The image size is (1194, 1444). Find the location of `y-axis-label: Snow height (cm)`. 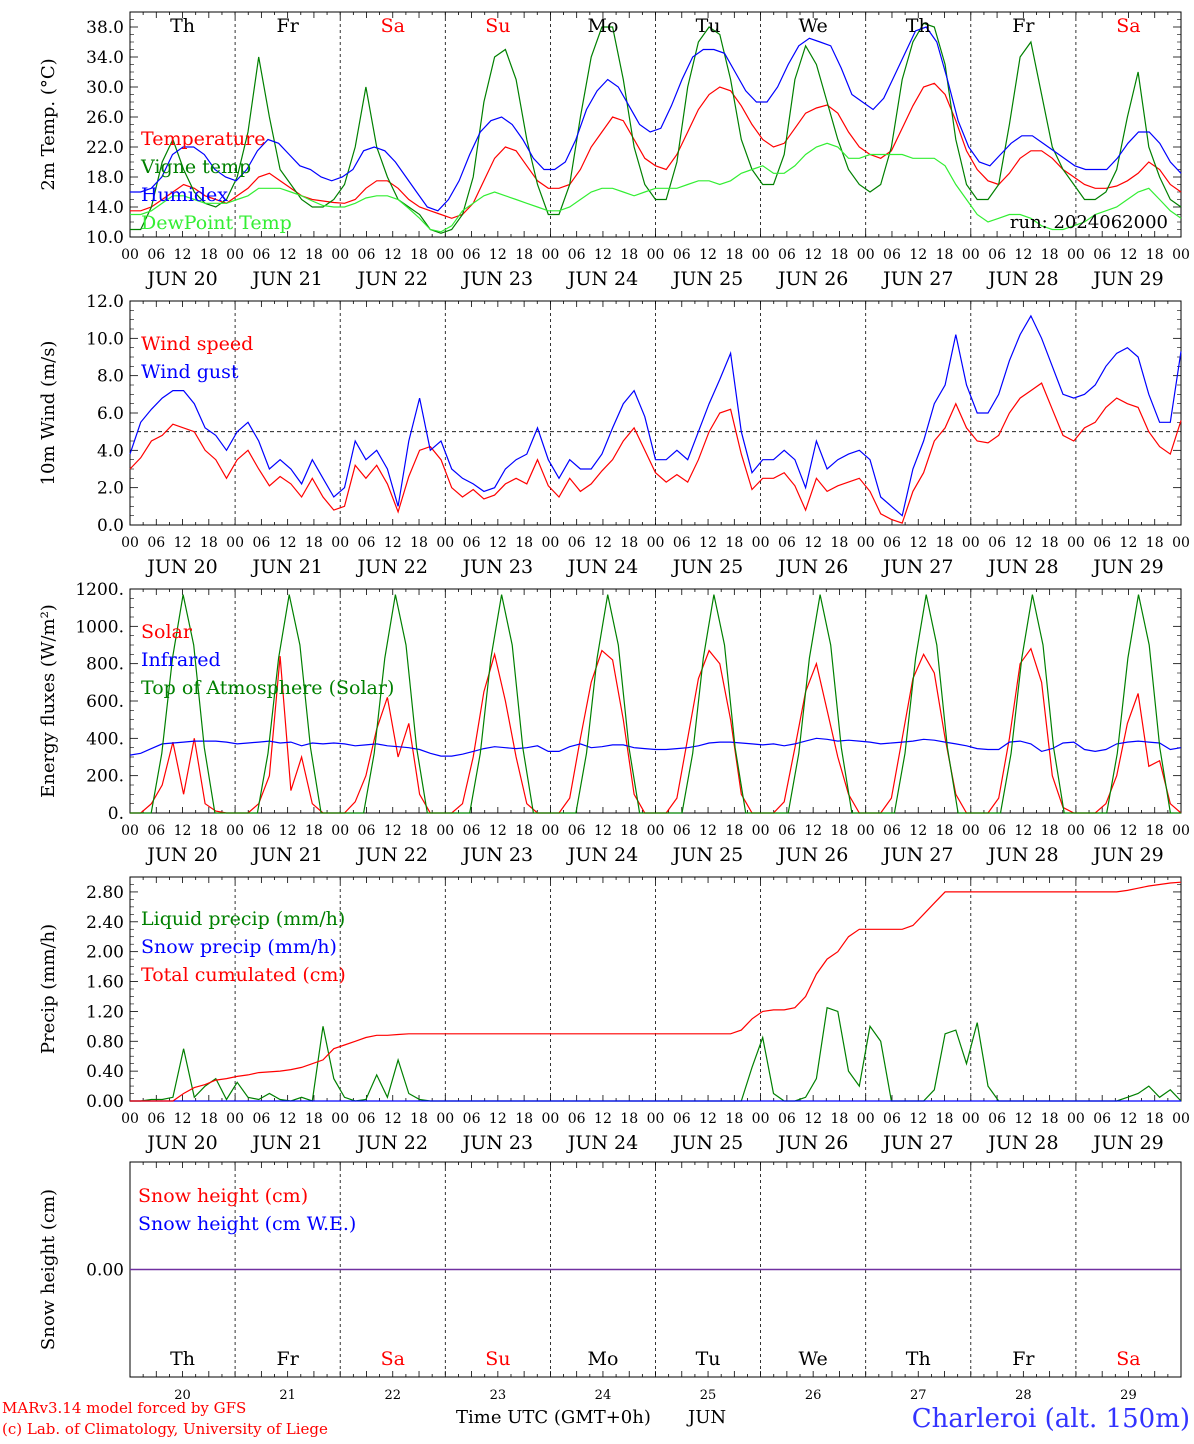

y-axis-label: Snow height (cm) is located at coordinates (48, 1269).